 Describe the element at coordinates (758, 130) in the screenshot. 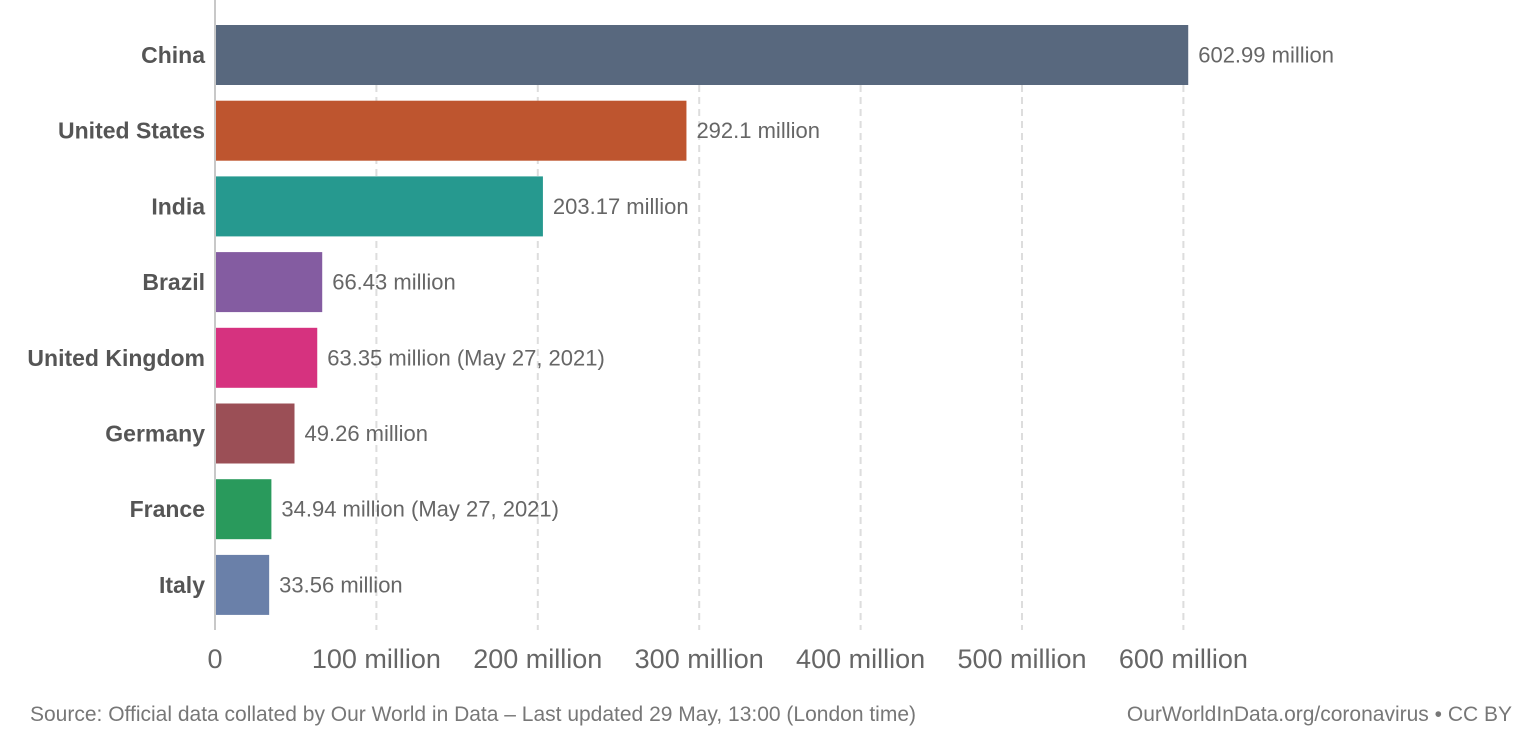

I see `value-label: 292.1 million` at that location.